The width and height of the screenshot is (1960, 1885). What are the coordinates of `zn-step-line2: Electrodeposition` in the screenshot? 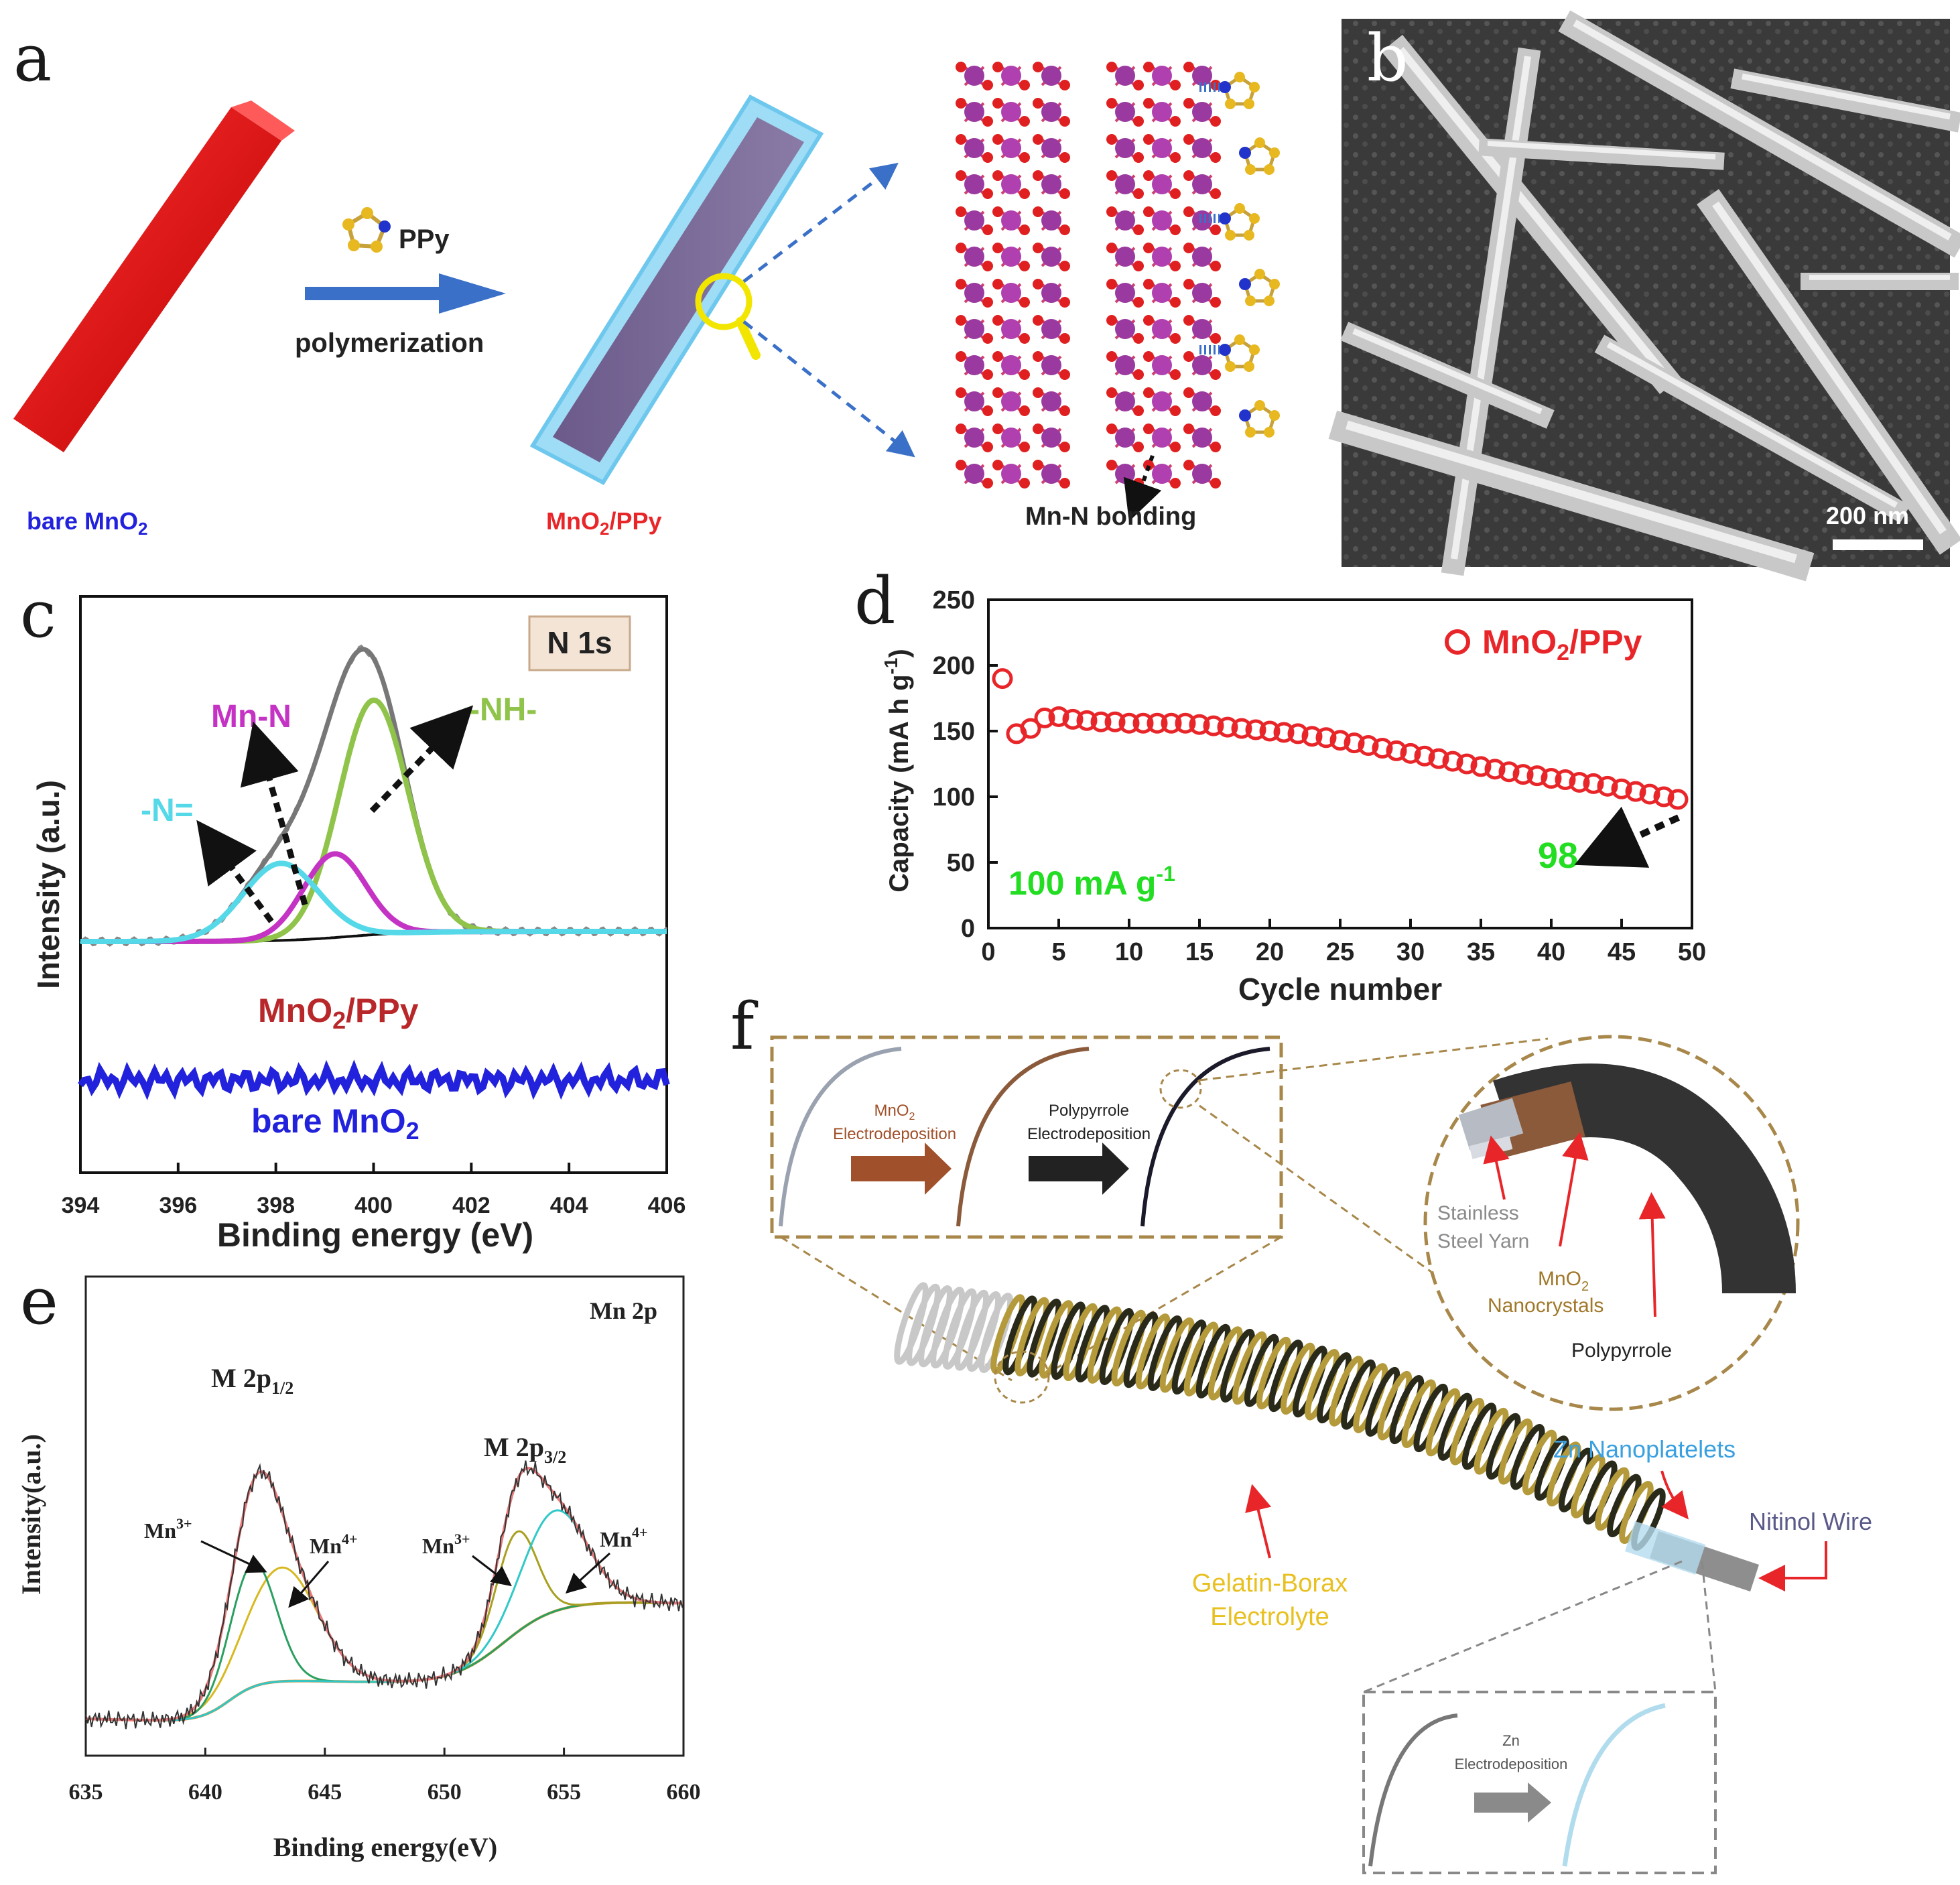 It's located at (1511, 1764).